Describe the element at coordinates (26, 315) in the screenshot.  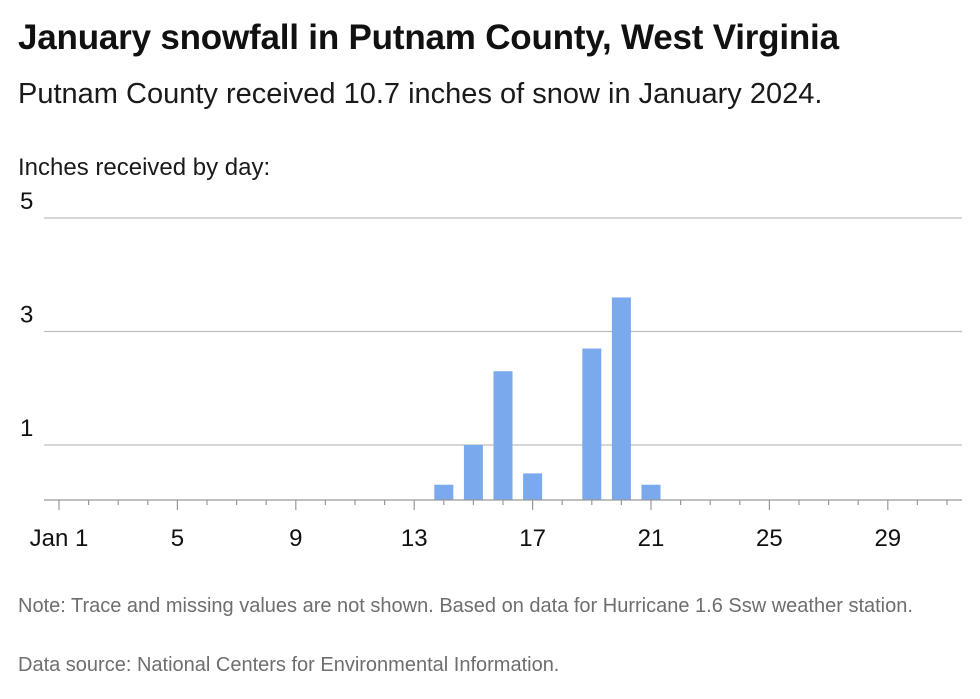
I see `y-tick-label: 3` at that location.